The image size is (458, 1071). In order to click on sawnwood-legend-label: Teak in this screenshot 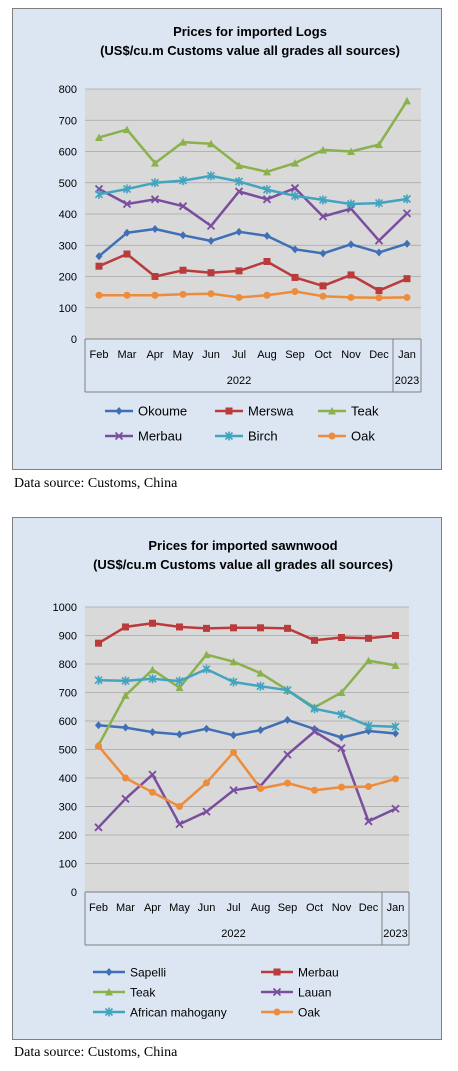, I will do `click(143, 993)`.